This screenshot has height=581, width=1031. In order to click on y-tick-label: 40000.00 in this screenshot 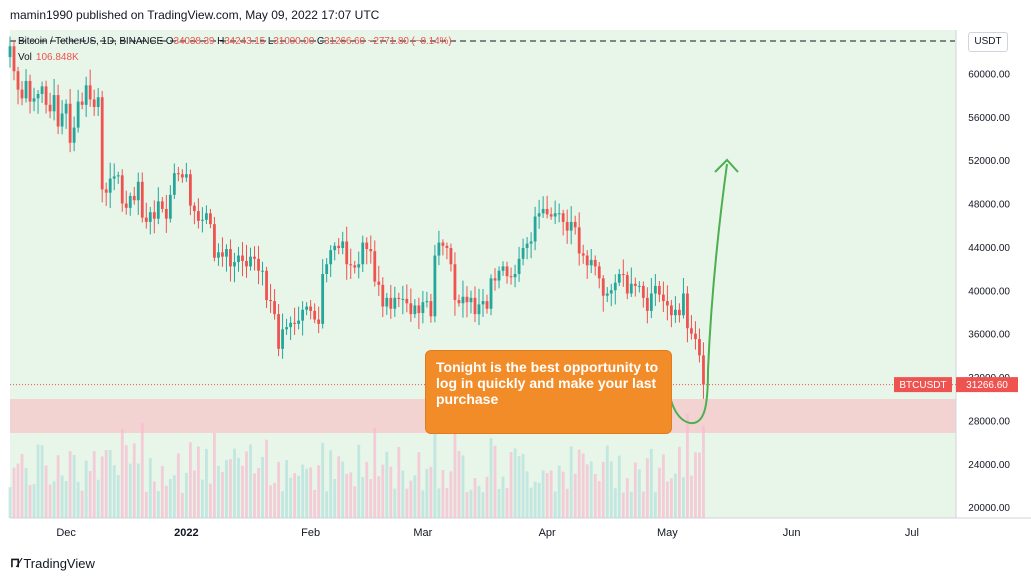, I will do `click(989, 291)`.